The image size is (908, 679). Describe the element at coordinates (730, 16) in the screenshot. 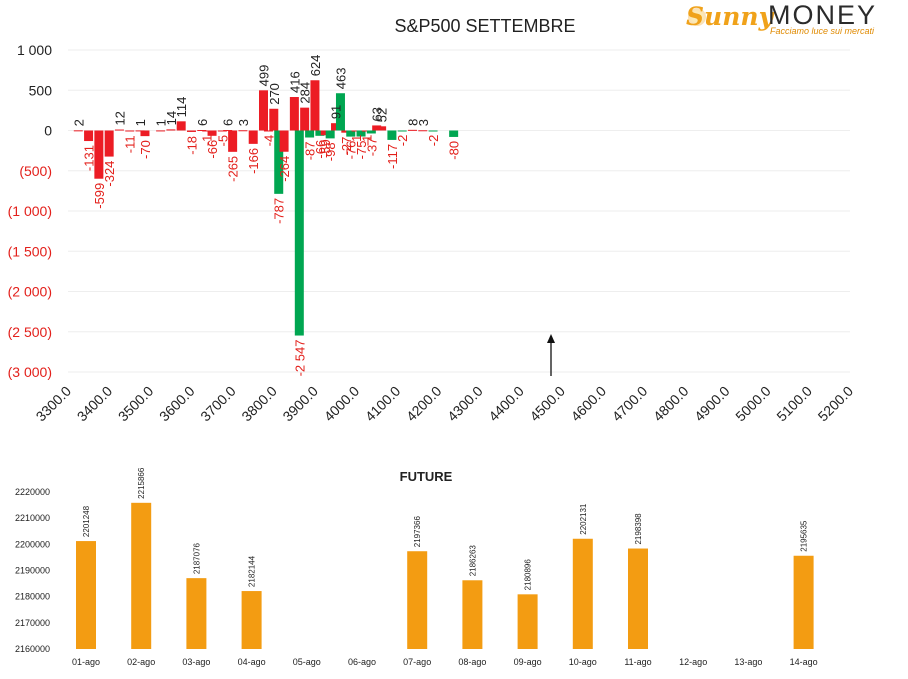

I see `logo-sunny-text: Sunny` at that location.